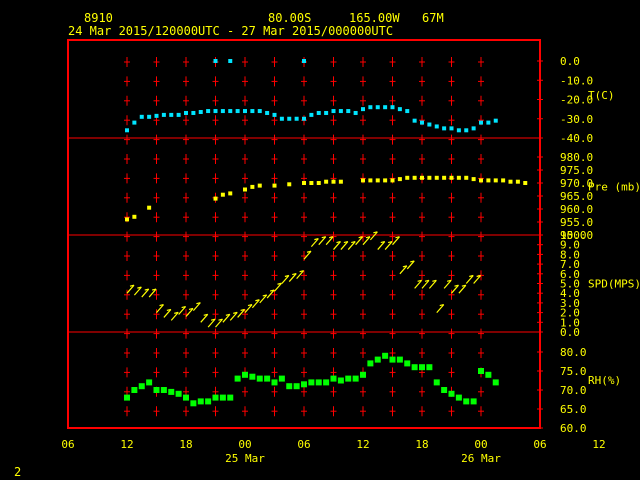  What do you see at coordinates (576, 157) in the screenshot?
I see `y-tick-label: 980.0` at bounding box center [576, 157].